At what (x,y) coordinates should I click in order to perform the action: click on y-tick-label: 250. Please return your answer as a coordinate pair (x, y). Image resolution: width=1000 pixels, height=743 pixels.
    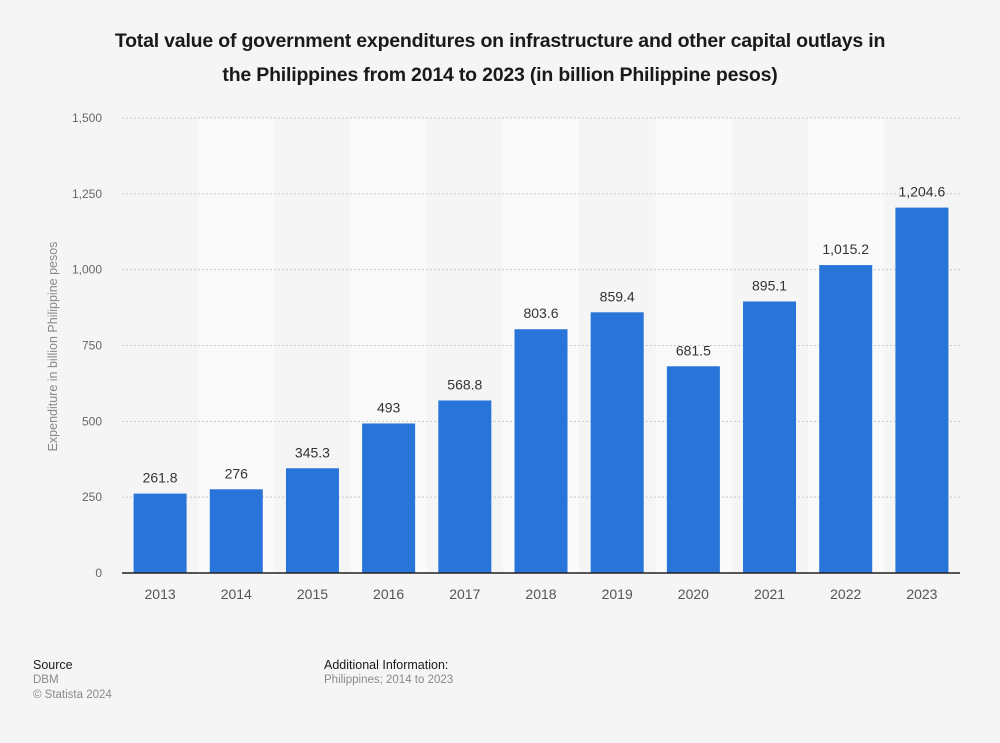
    Looking at the image, I should click on (92, 497).